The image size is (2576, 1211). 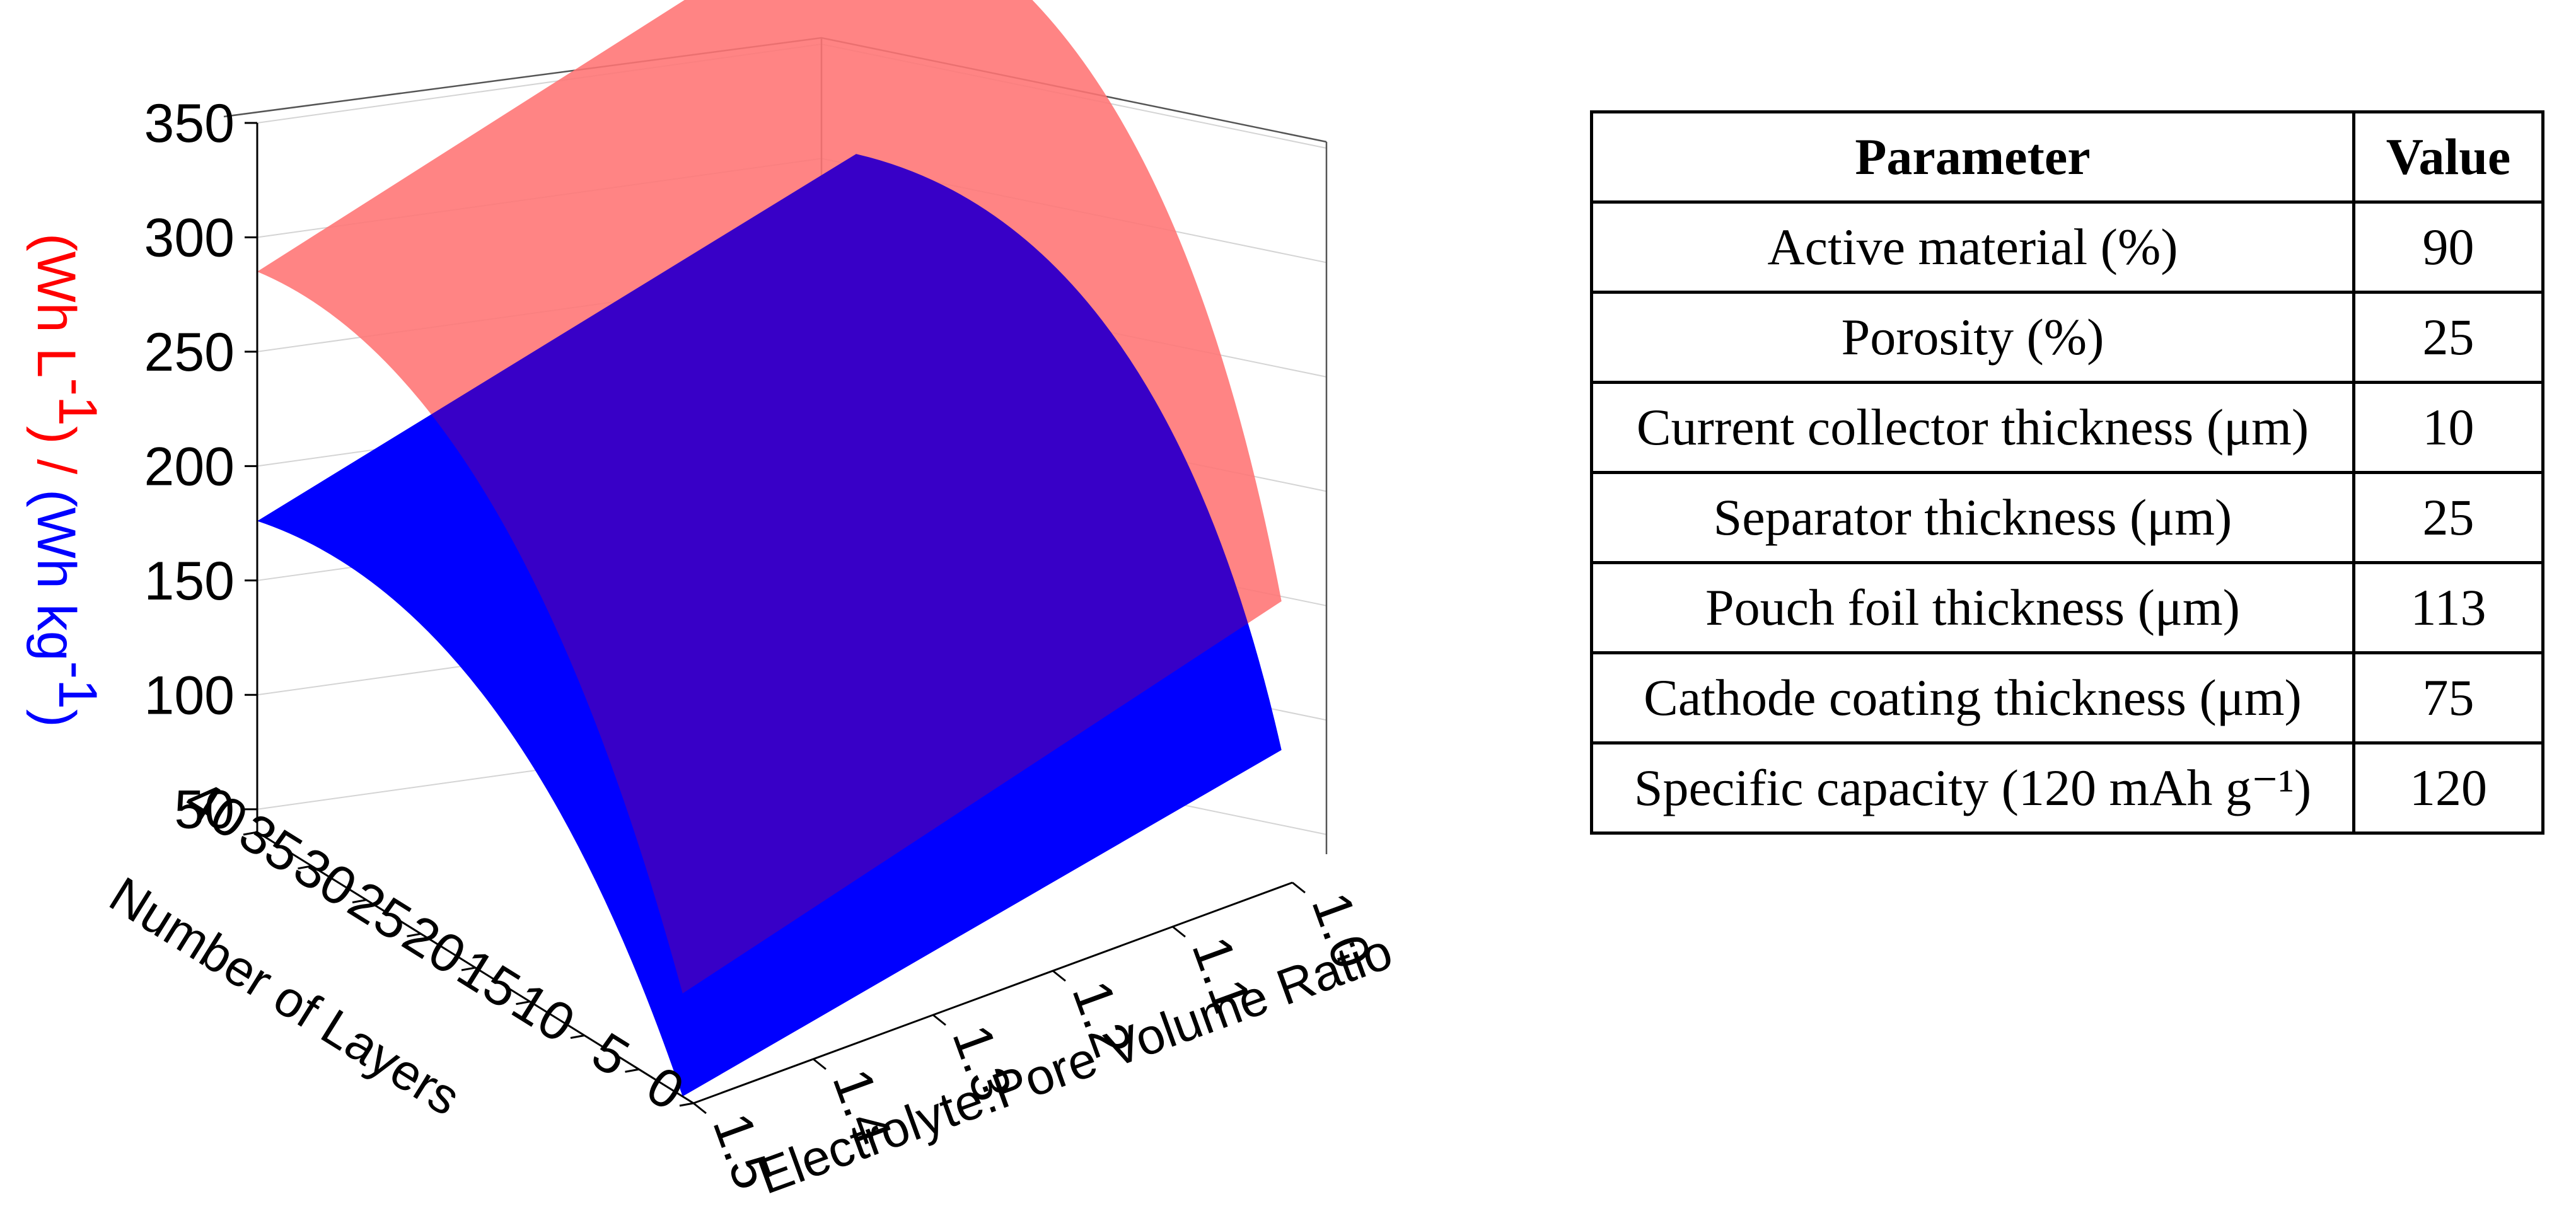 I want to click on energy-tick-label: 350, so click(x=189, y=123).